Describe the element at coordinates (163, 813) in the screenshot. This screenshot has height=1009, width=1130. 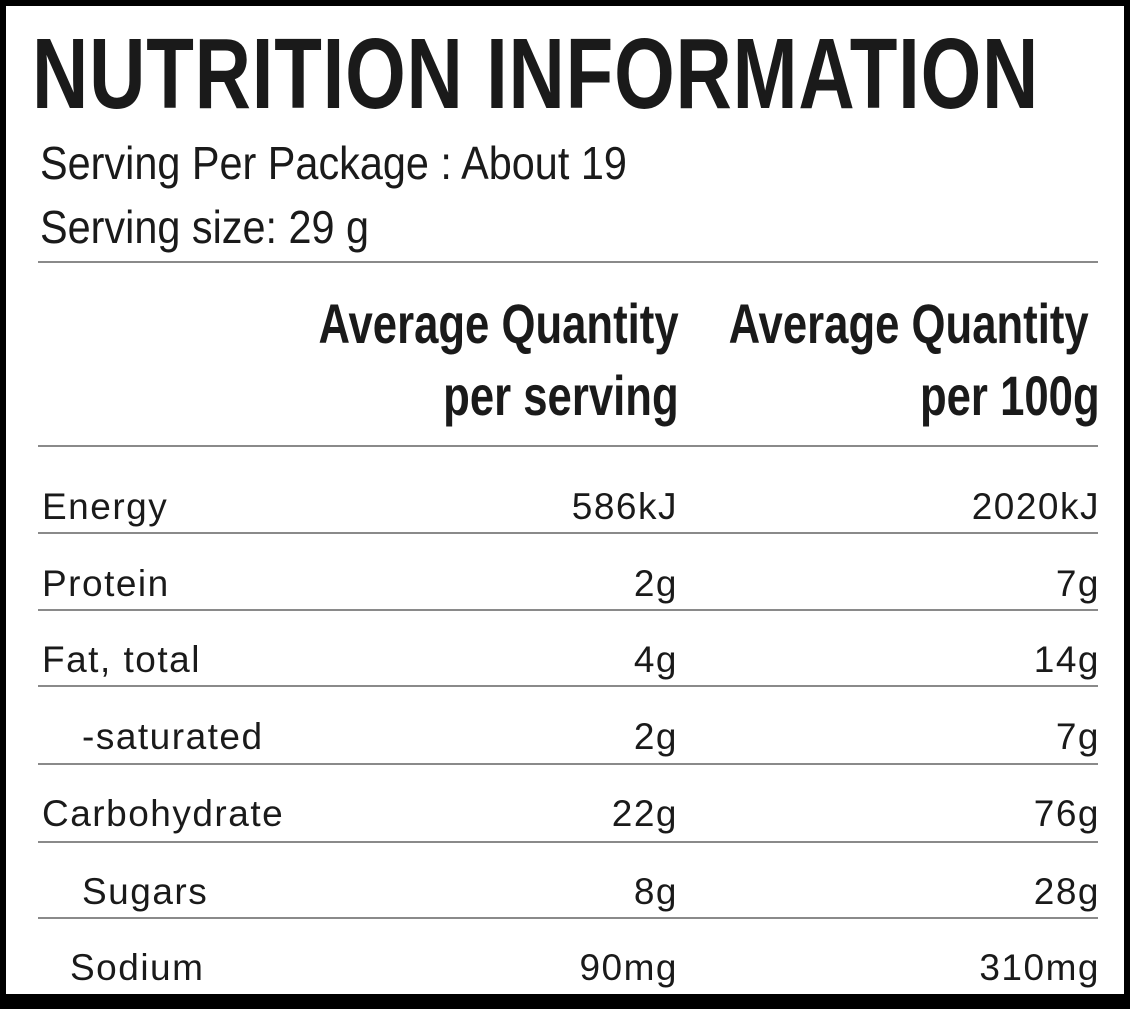
I see `nutrient-label: Carbohydrate` at that location.